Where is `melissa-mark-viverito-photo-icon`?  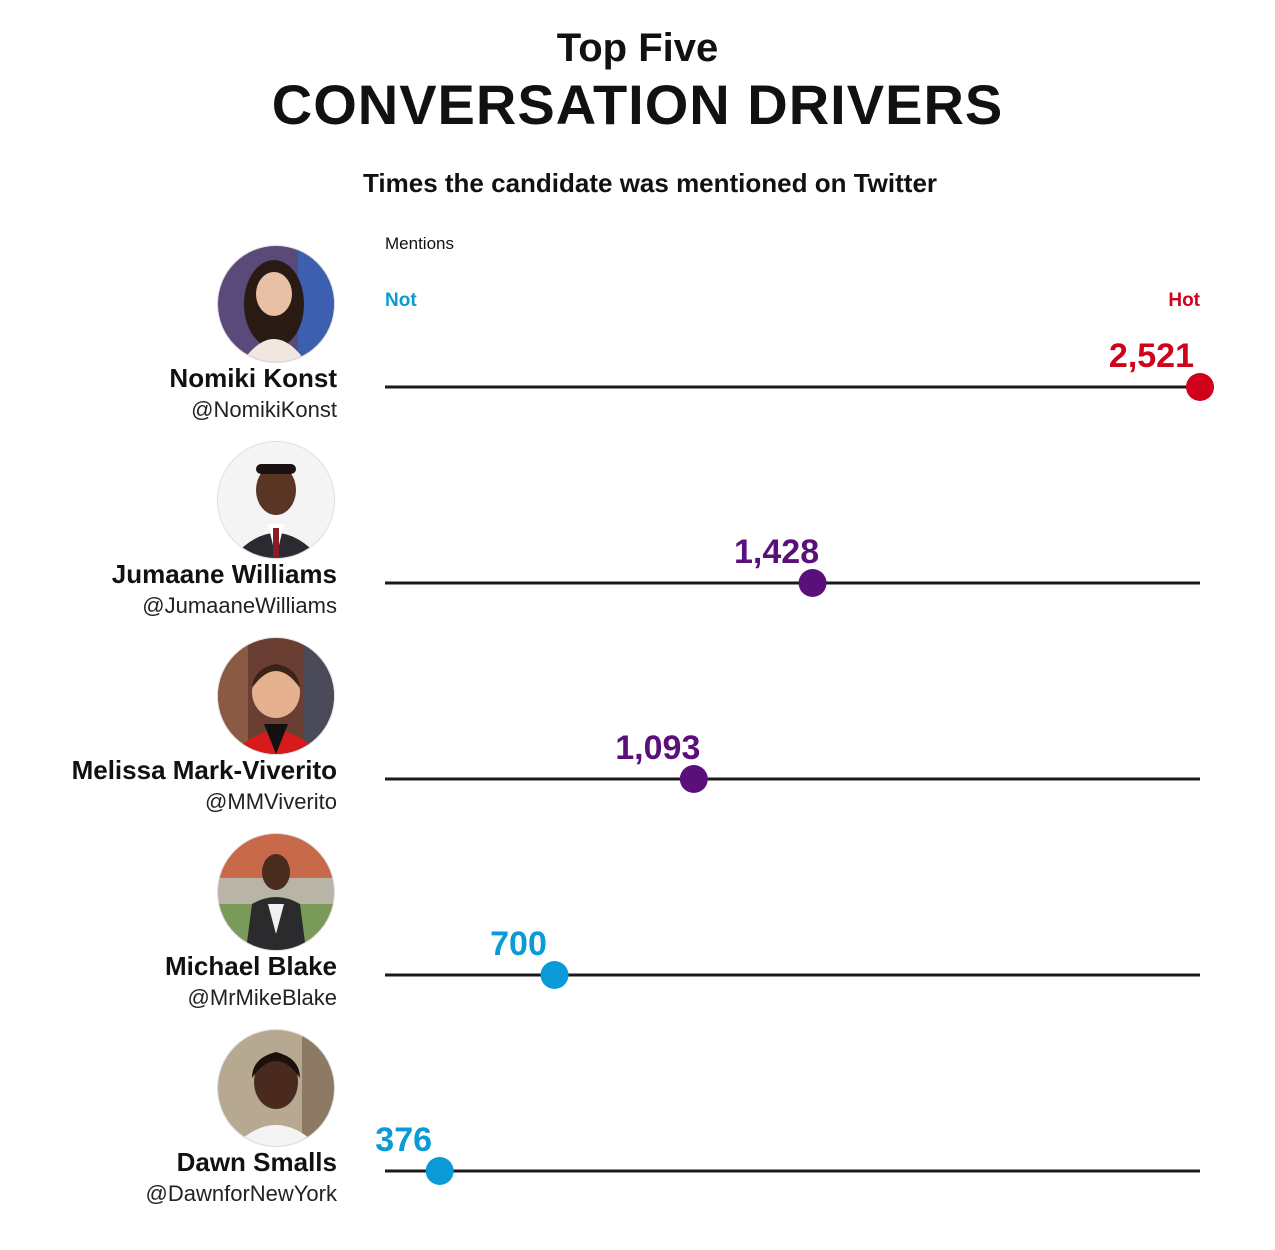
melissa-mark-viverito-photo-icon is located at coordinates (276, 696).